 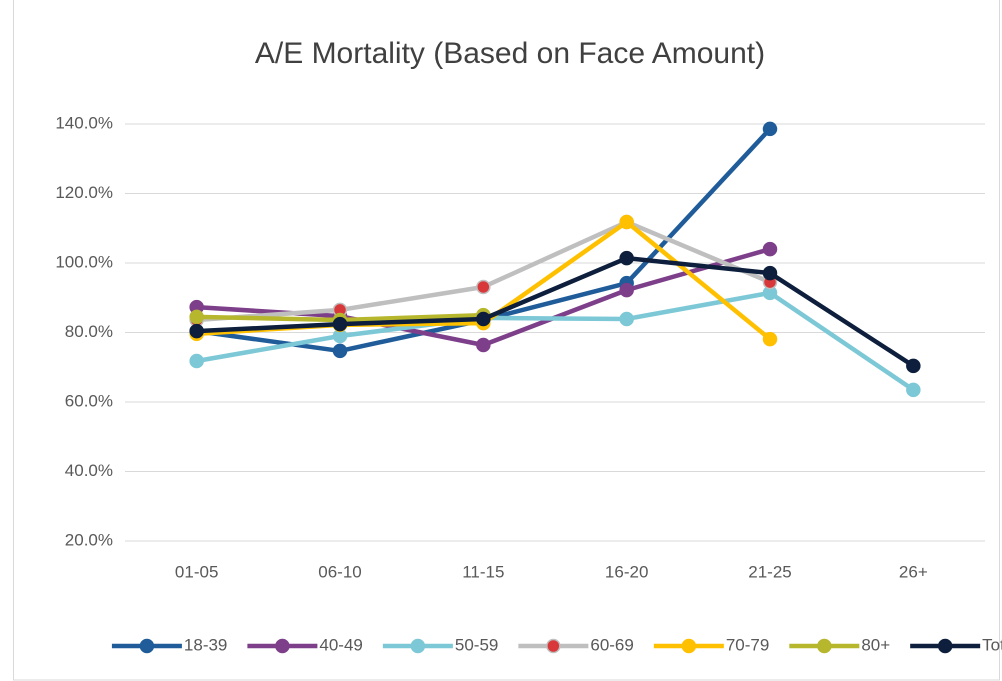 I want to click on x-tick-label: 11-15, so click(x=483, y=571).